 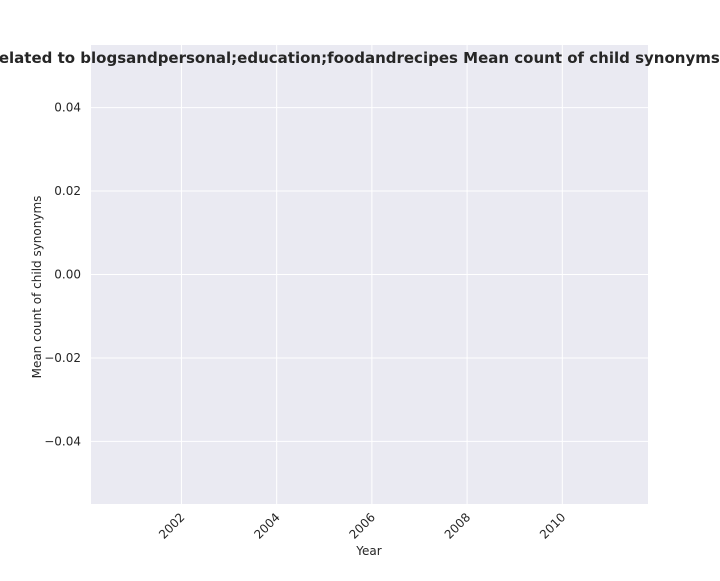 I want to click on y-tick-label: 0.00, so click(x=67, y=275).